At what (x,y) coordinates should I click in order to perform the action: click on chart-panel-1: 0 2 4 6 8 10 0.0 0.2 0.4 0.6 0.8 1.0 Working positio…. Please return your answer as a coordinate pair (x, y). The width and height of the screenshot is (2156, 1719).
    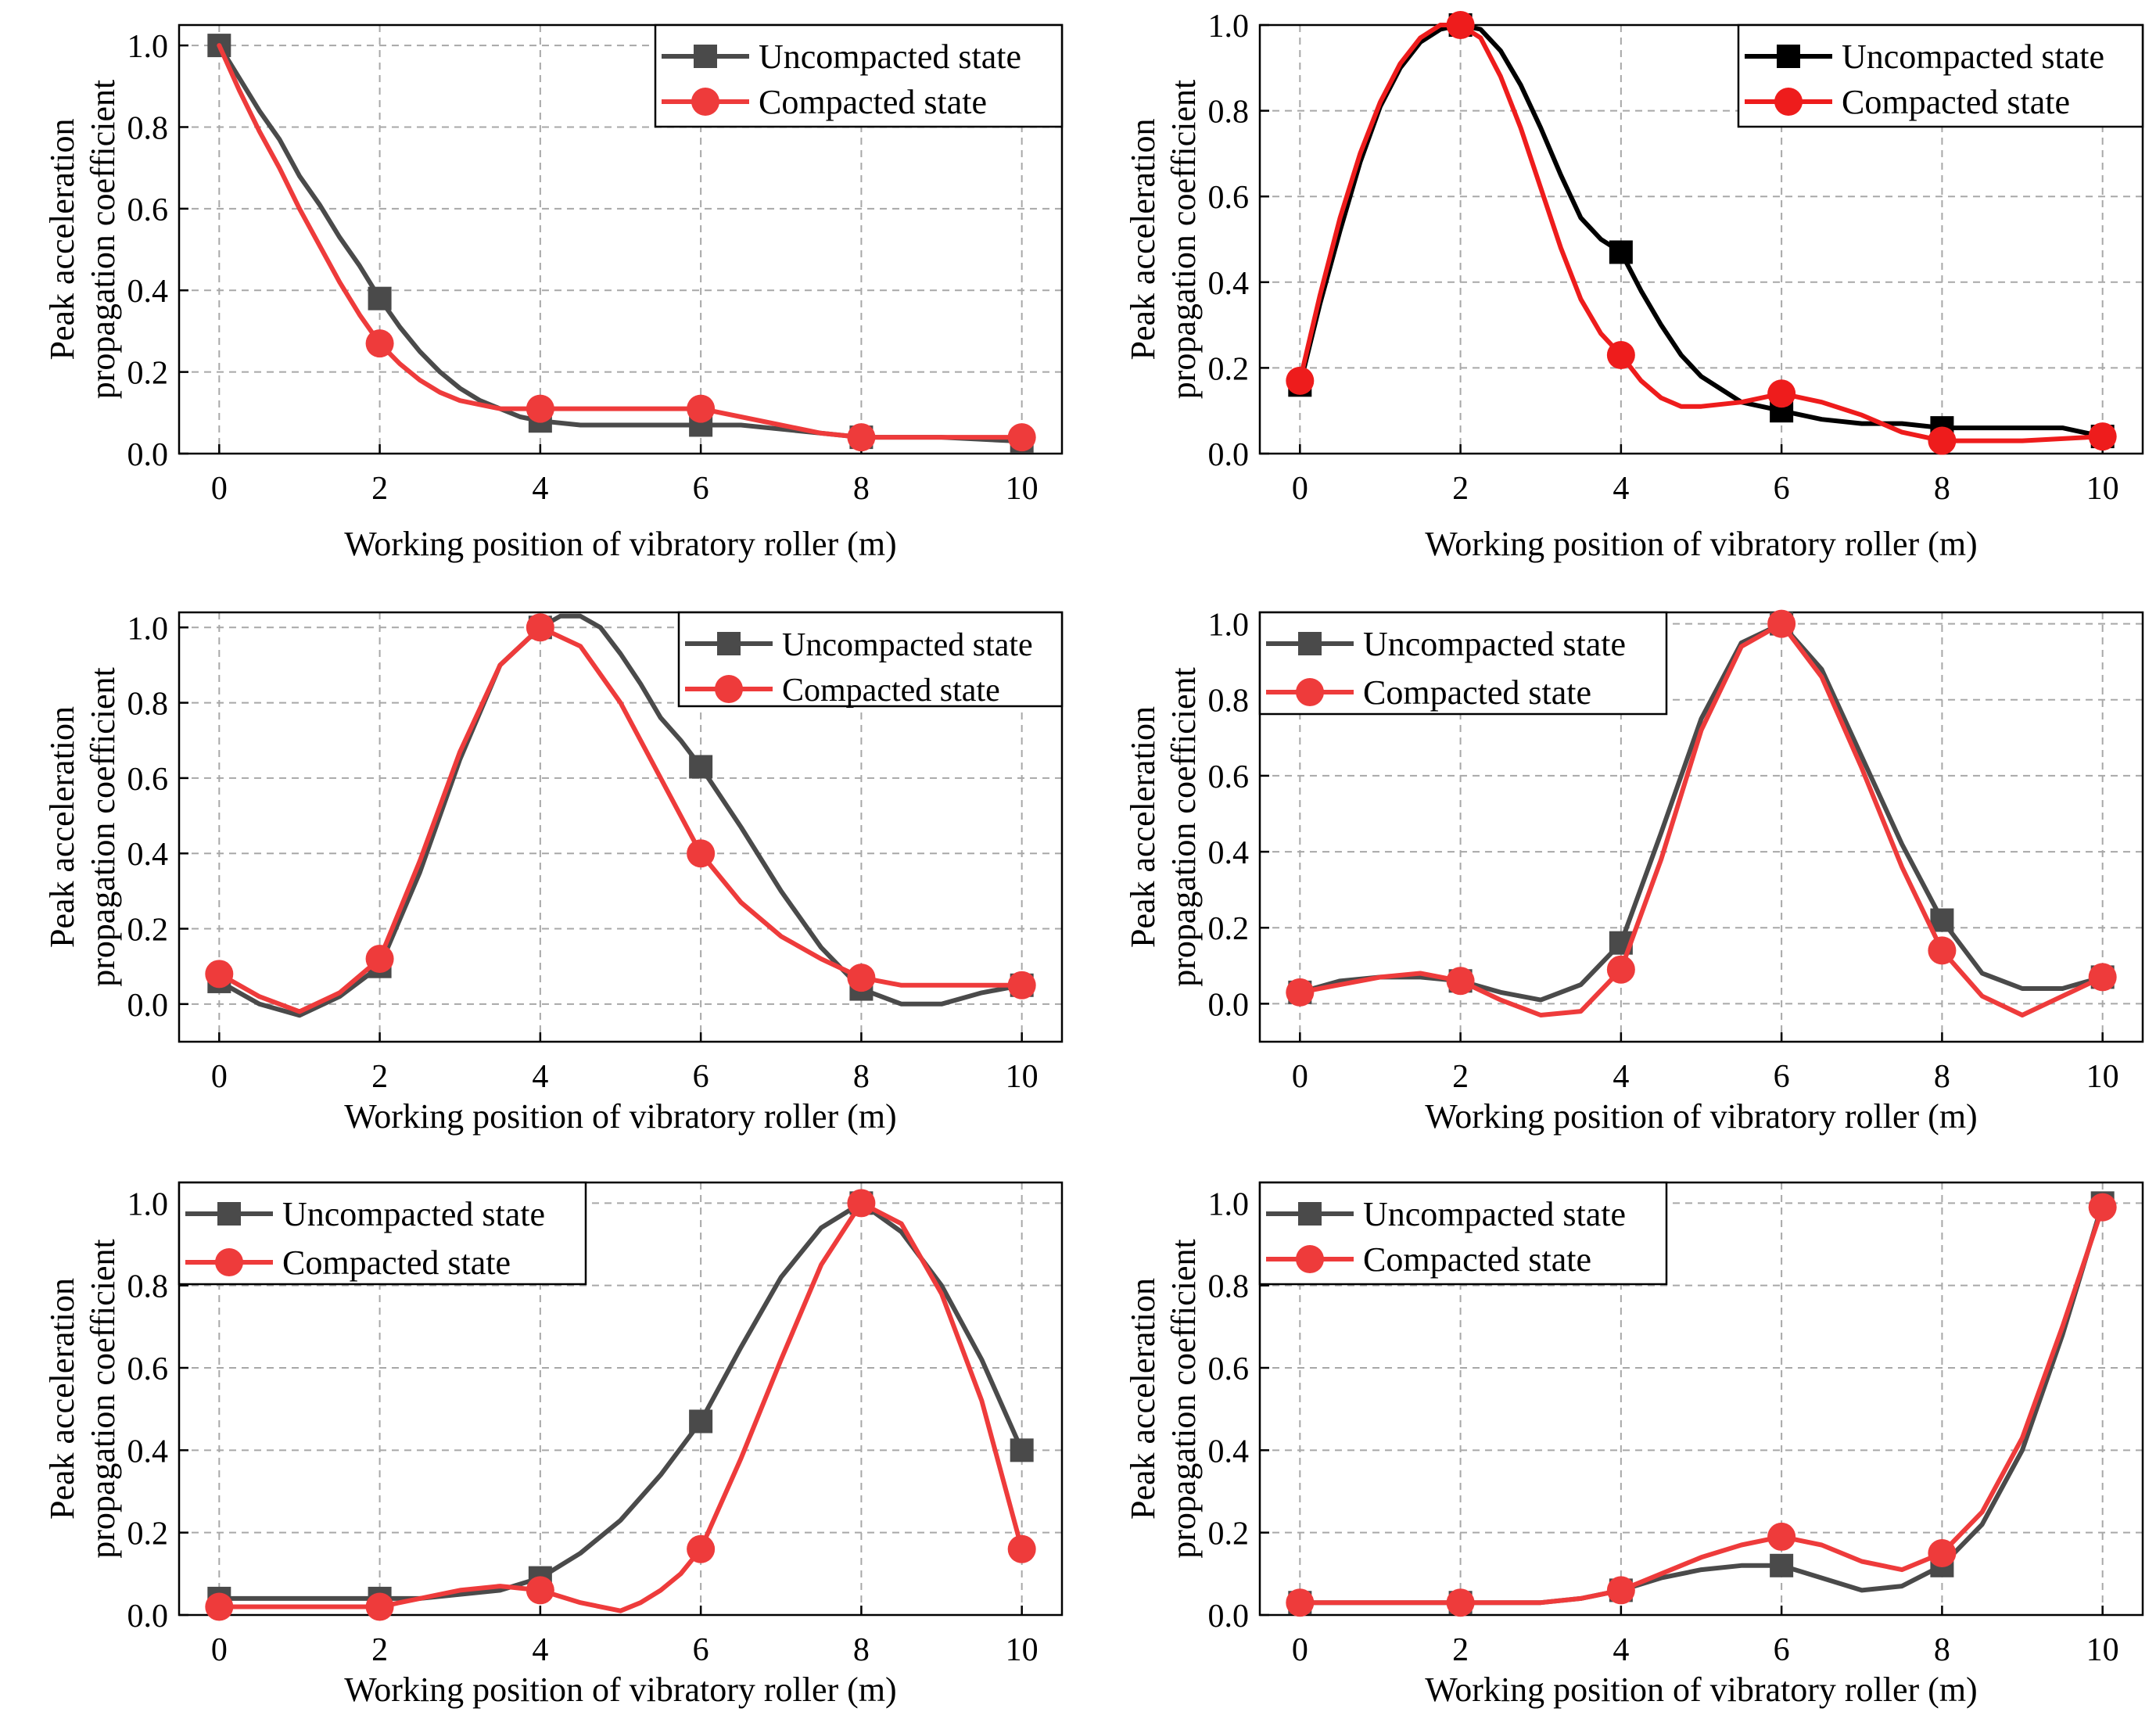
    Looking at the image, I should click on (553, 293).